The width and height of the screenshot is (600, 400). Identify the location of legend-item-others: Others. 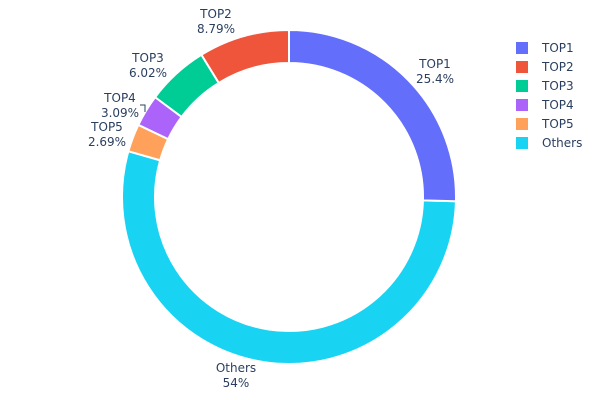
(549, 142).